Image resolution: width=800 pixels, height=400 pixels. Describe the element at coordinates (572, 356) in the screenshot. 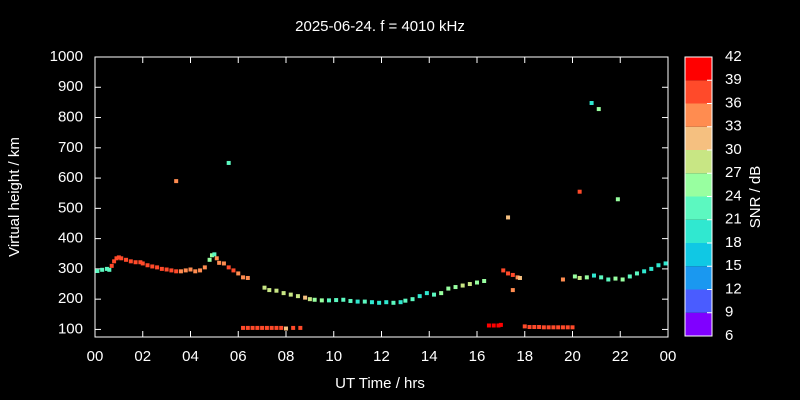

I see `x-tick-label: 20` at that location.